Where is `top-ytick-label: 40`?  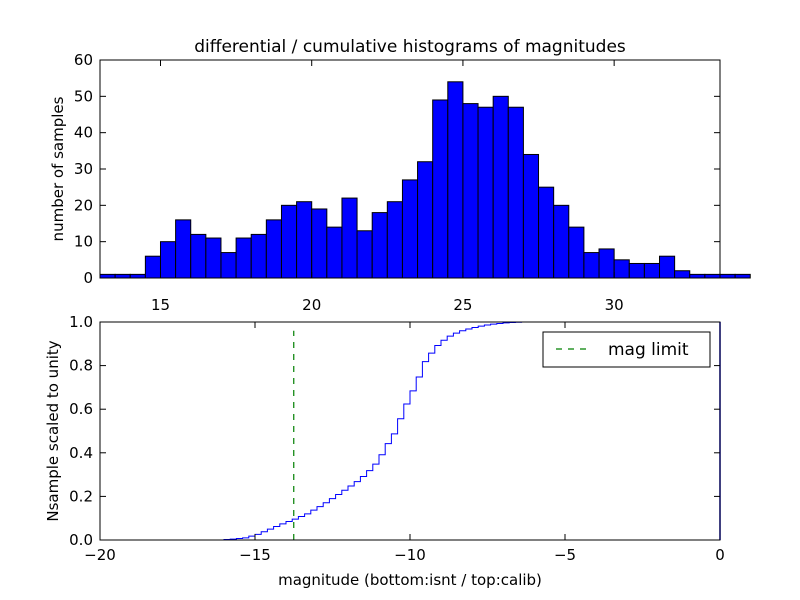 top-ytick-label: 40 is located at coordinates (83, 133).